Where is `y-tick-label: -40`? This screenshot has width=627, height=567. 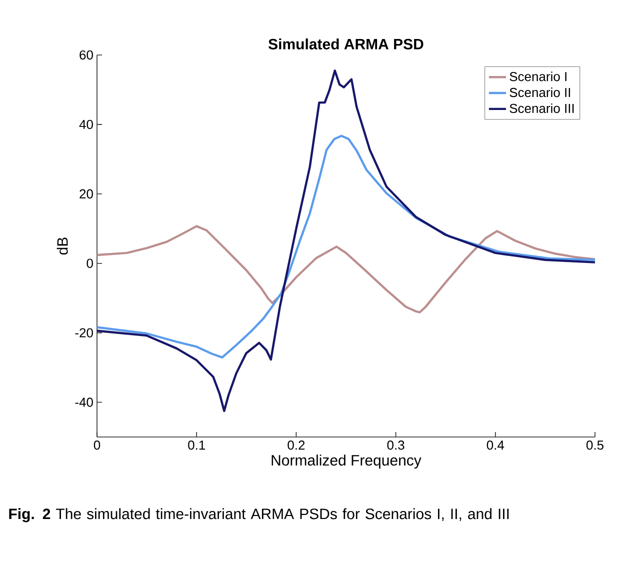 y-tick-label: -40 is located at coordinates (84, 402).